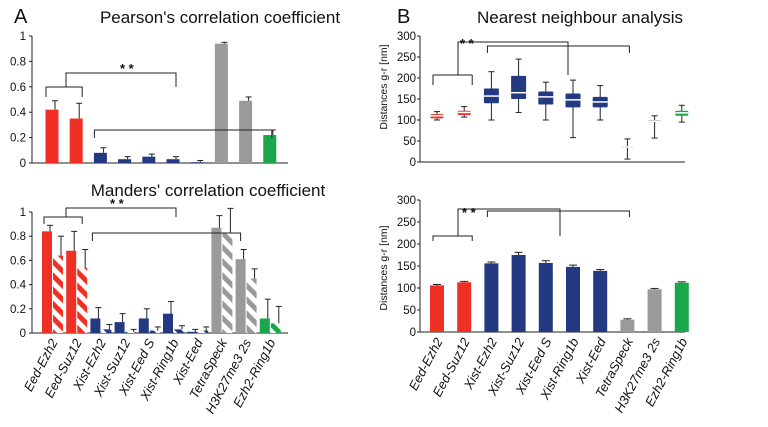  I want to click on nn-box-ylabel: Distances g-r [nm], so click(384, 86).